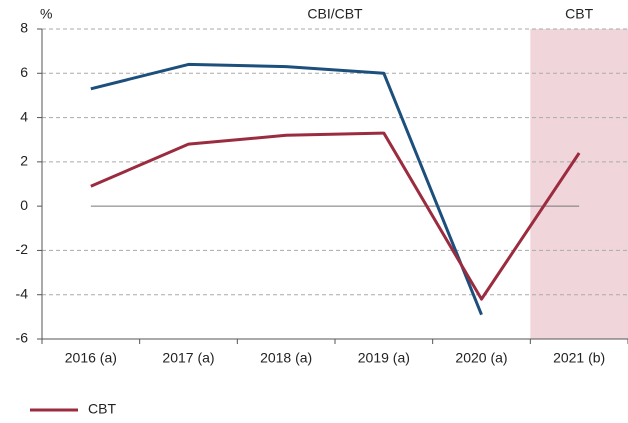 This screenshot has width=628, height=423. Describe the element at coordinates (579, 358) in the screenshot. I see `x-tick-label: 2021 (b)` at that location.